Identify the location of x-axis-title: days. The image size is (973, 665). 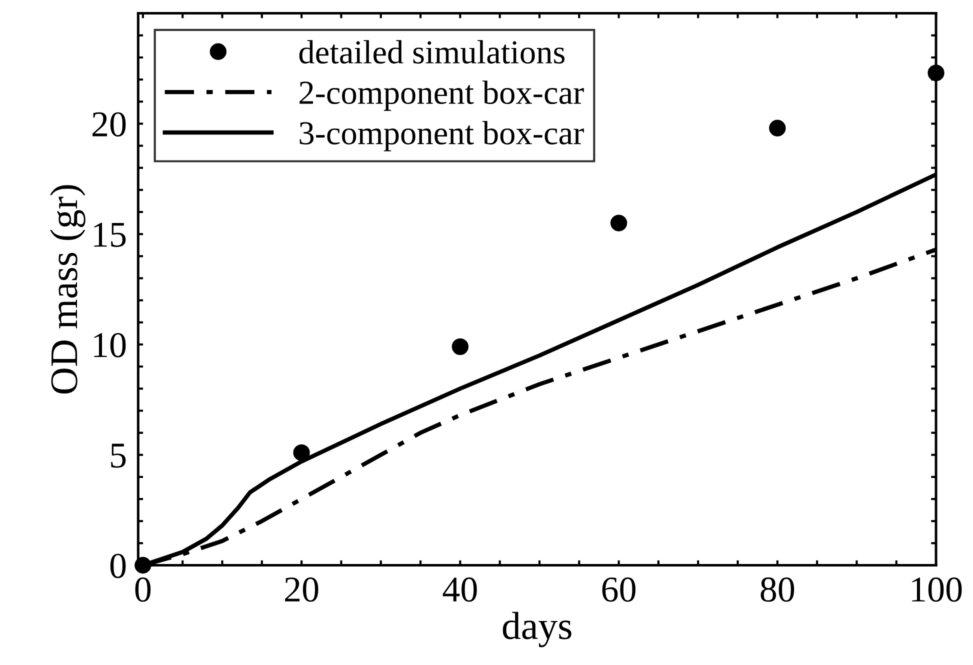
(537, 630).